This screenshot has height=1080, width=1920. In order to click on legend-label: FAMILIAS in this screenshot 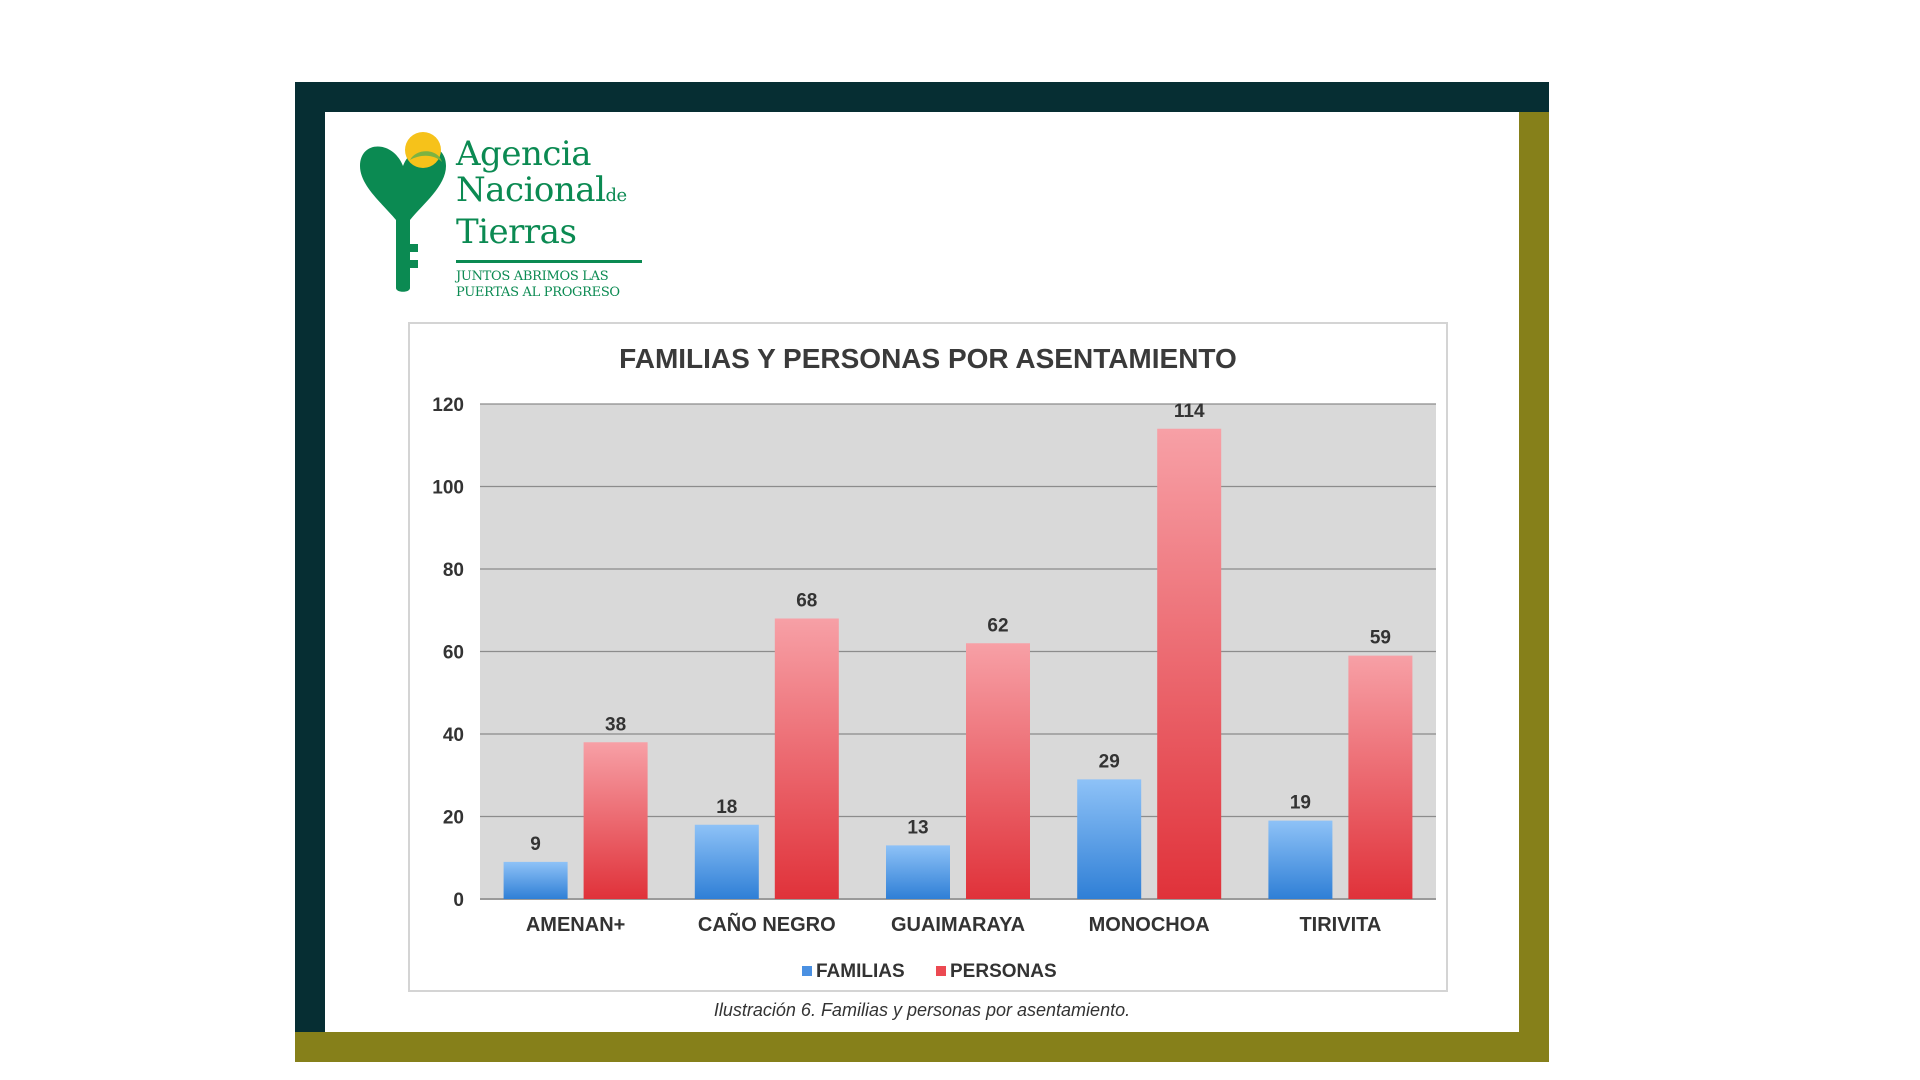, I will do `click(860, 971)`.